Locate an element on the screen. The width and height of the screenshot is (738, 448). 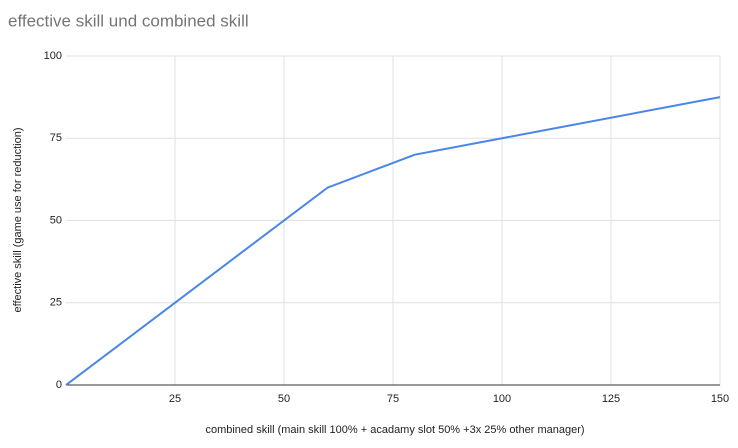
y-tick-label: 25 is located at coordinates (56, 303).